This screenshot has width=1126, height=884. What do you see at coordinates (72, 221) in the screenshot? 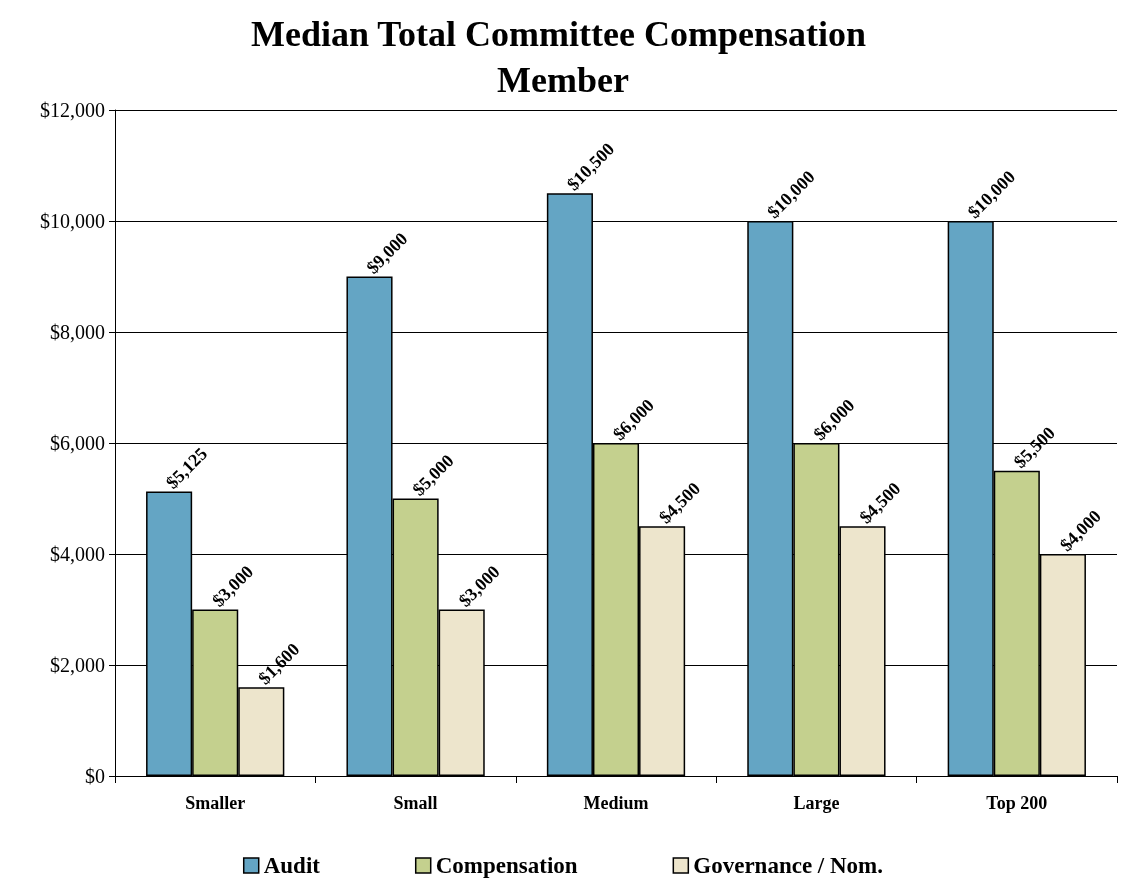
I see `y-tick-label: $10,000` at bounding box center [72, 221].